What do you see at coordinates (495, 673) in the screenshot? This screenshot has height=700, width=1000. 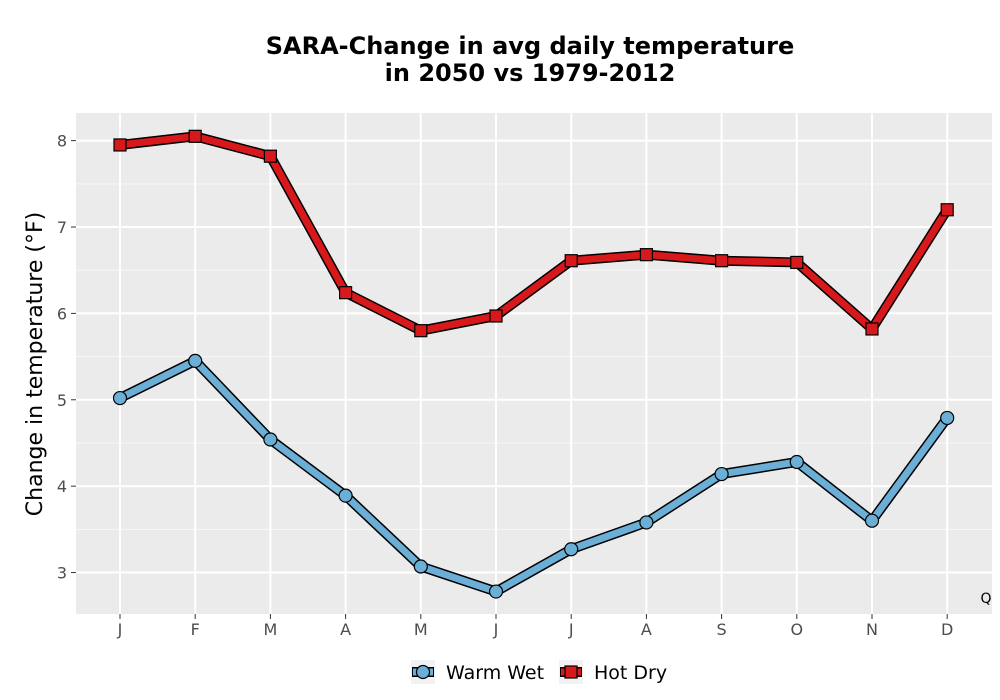 I see `legend-label-warm-wet: Warm Wet` at bounding box center [495, 673].